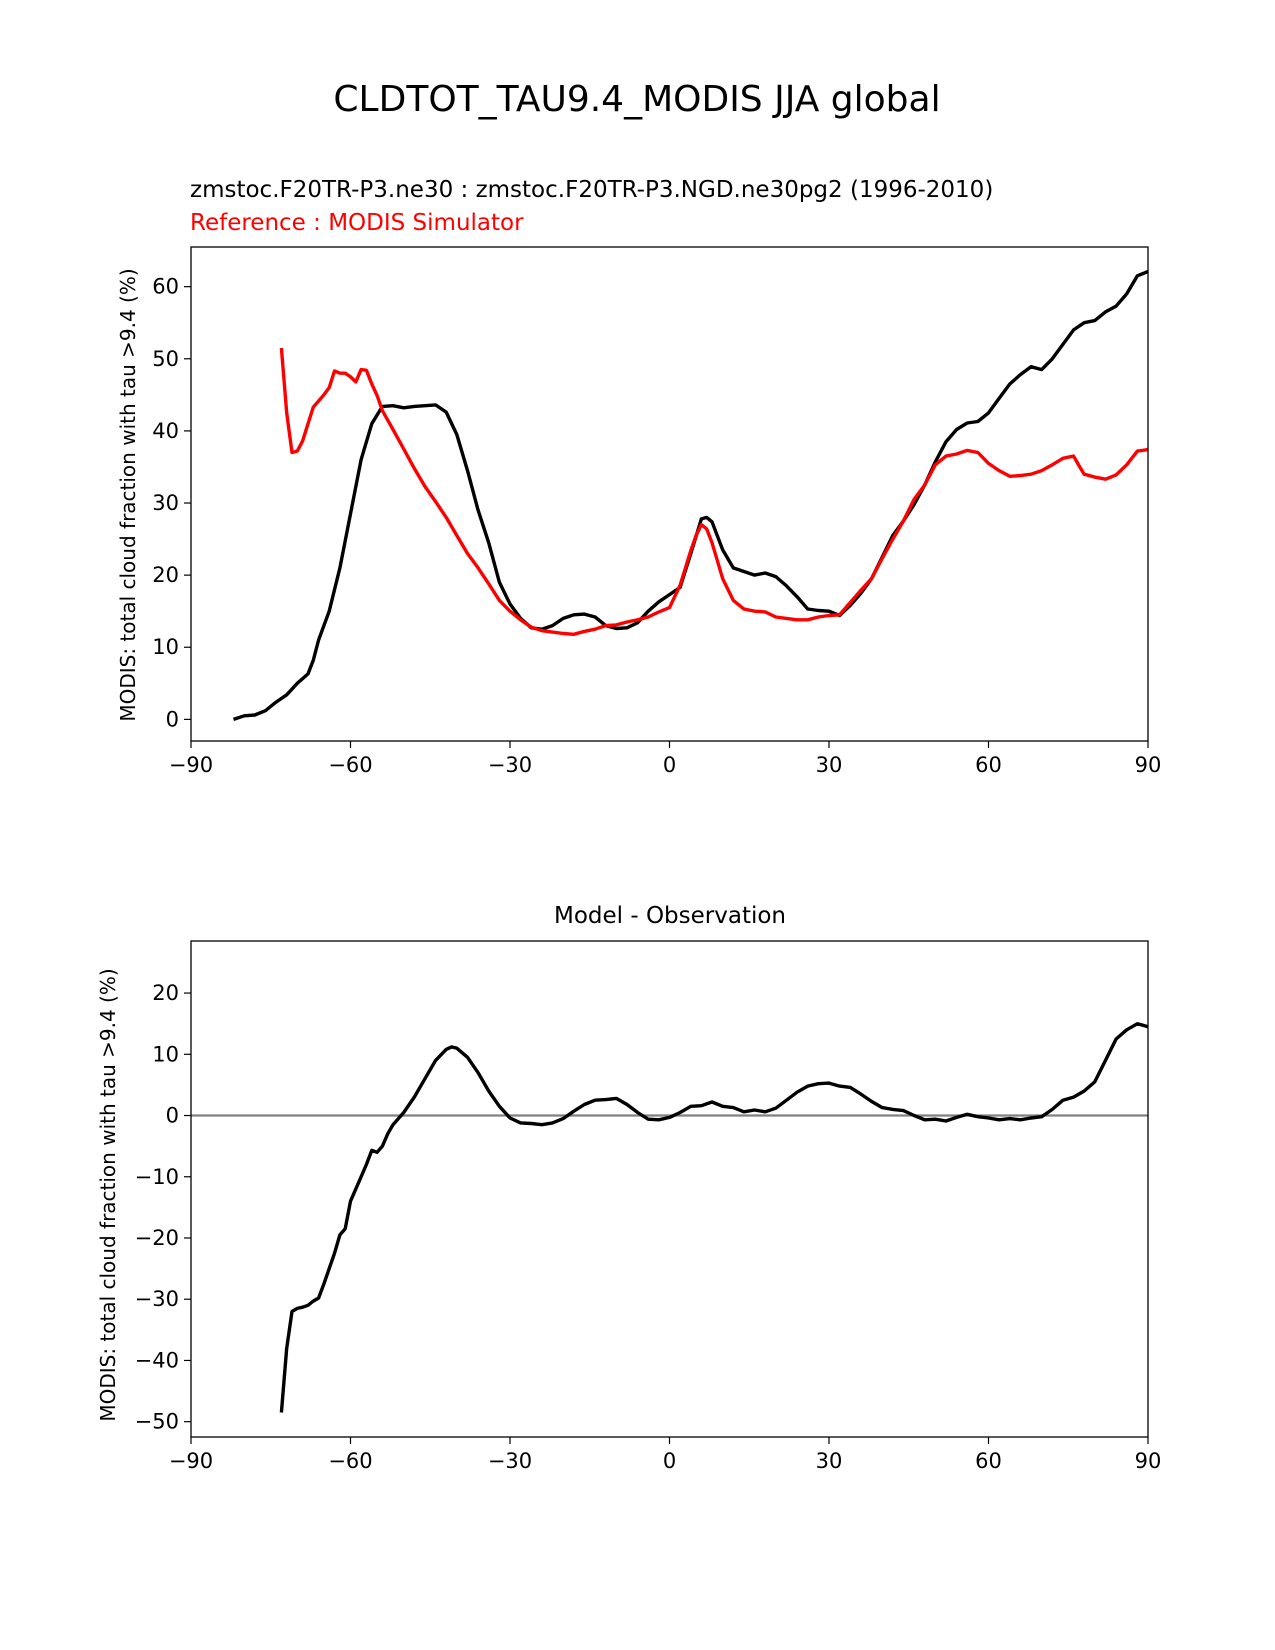 The height and width of the screenshot is (1650, 1275). I want to click on top-x-tick-label: 0, so click(669, 765).